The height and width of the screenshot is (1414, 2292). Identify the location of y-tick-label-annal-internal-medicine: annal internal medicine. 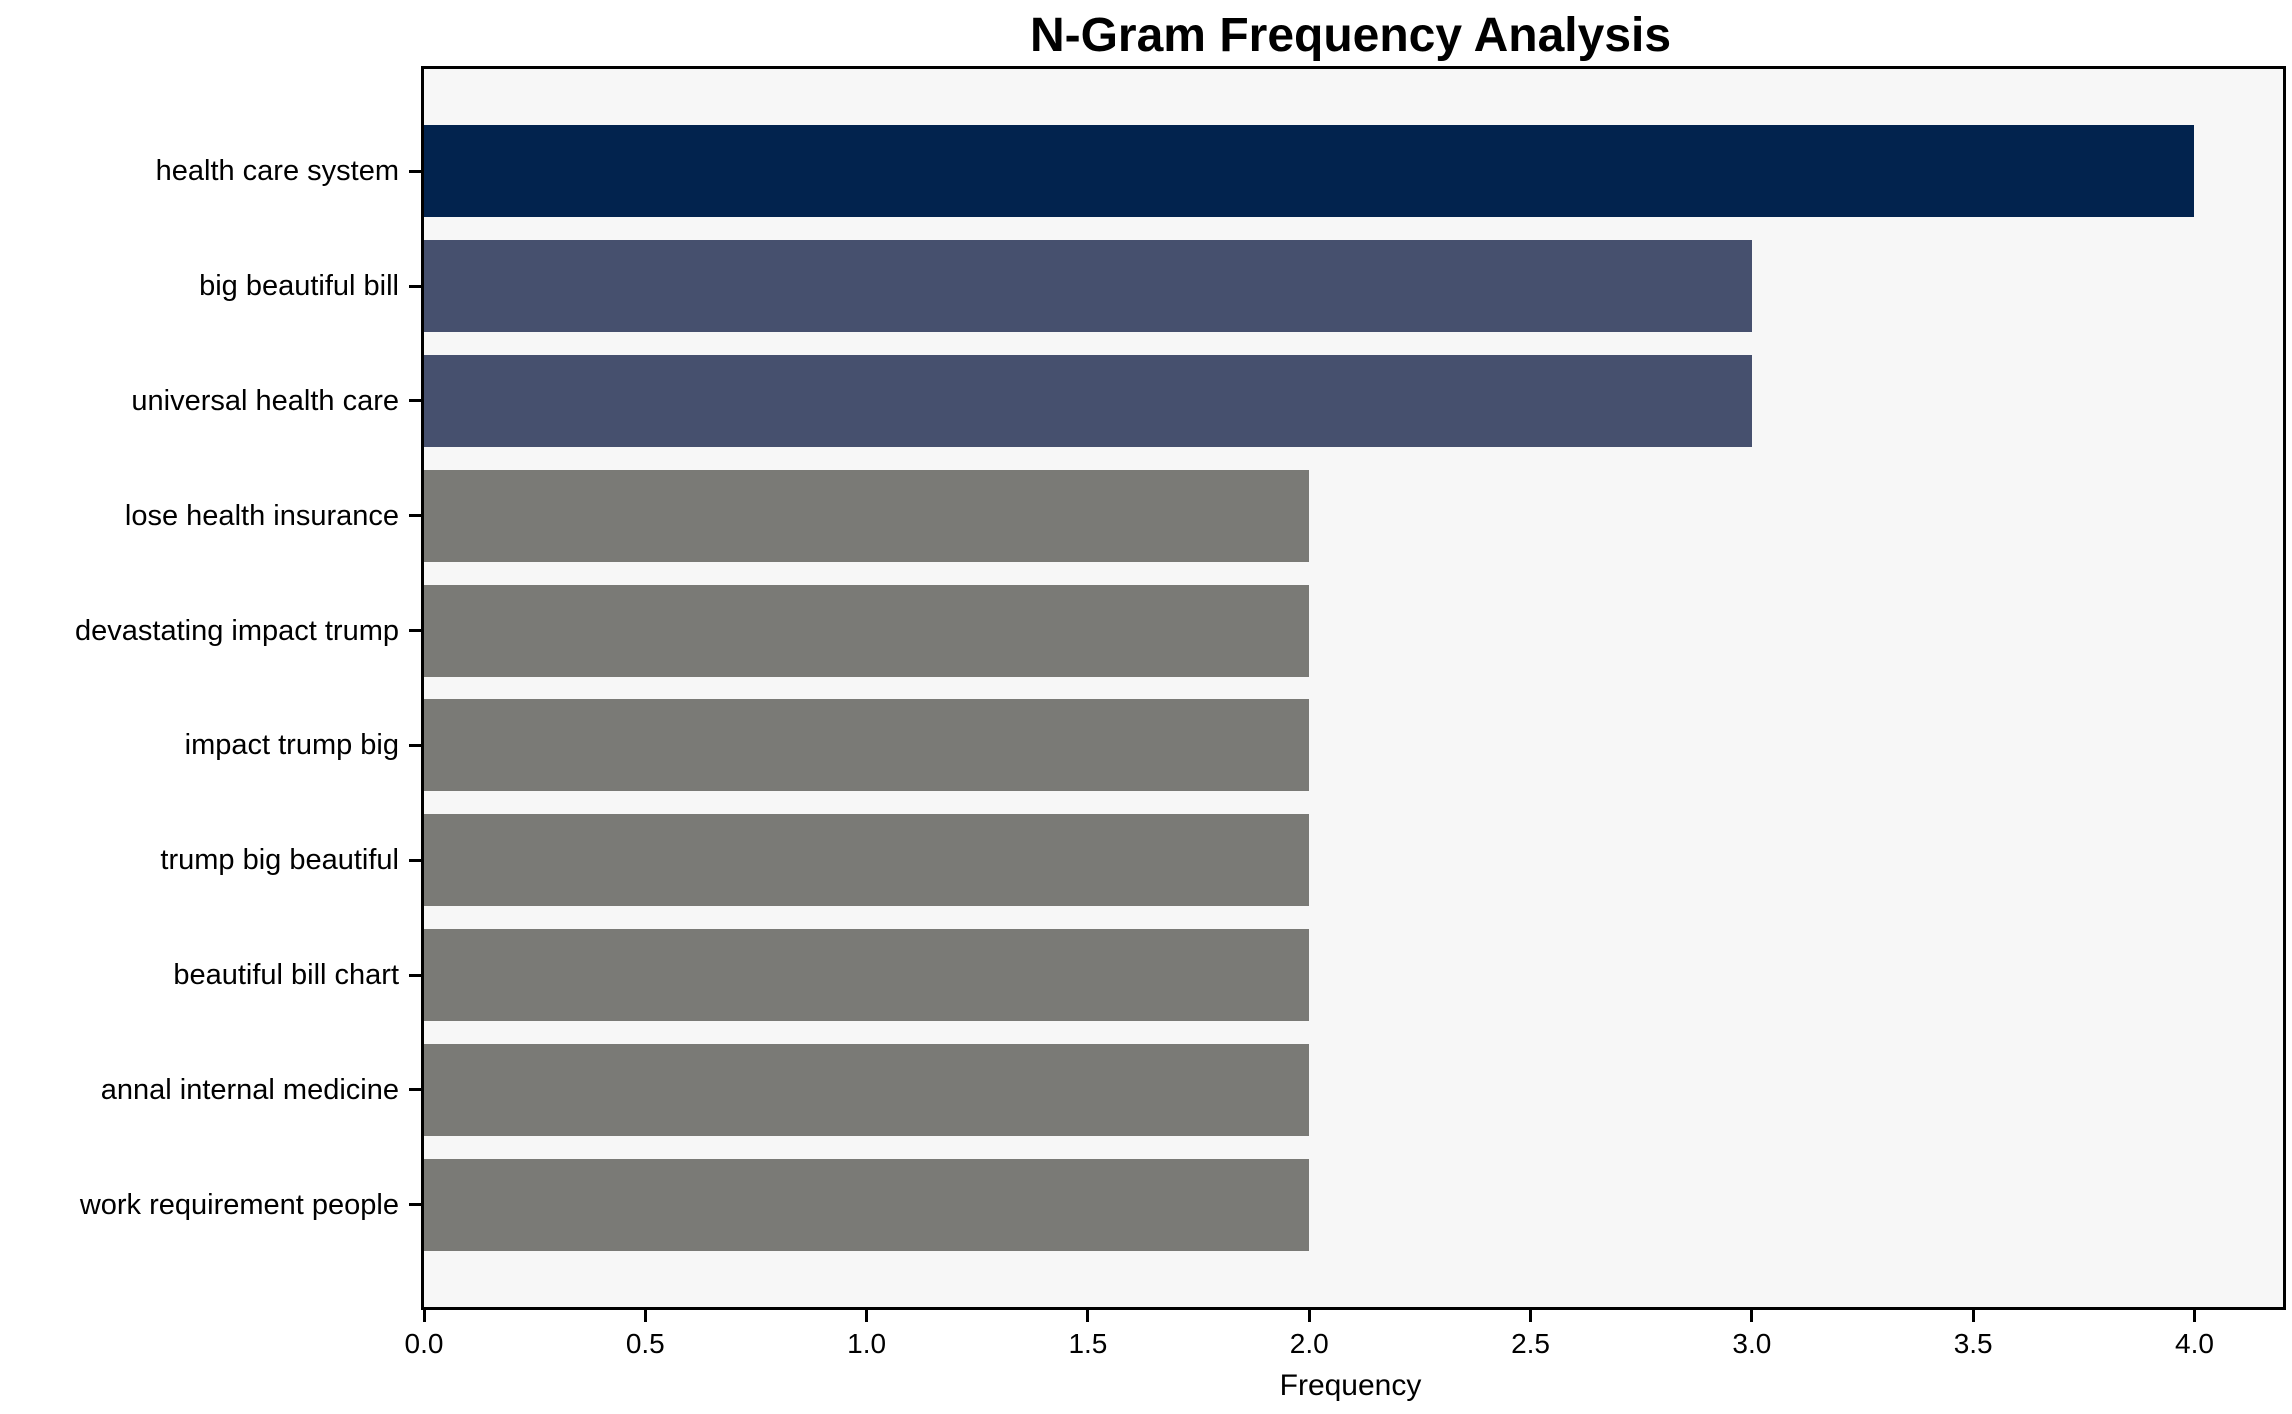
(249, 1089).